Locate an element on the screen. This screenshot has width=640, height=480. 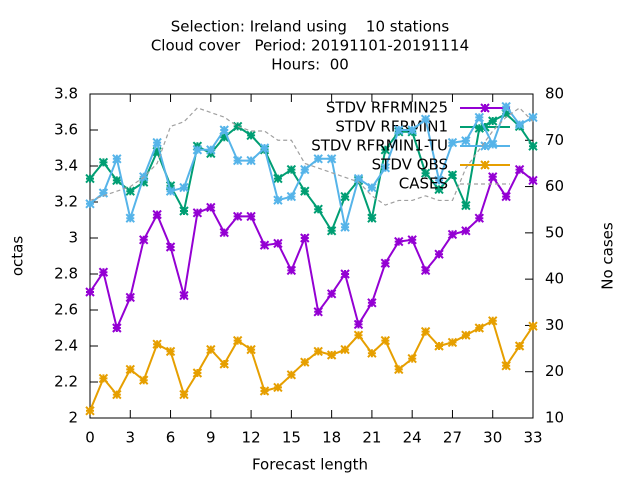
y-tick-label: 2.8 is located at coordinates (66, 274).